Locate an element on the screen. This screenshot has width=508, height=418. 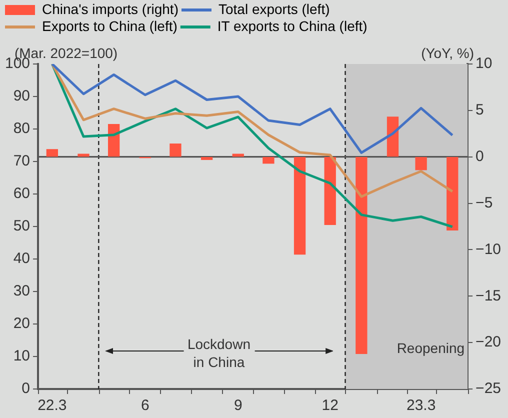
legend-label: China's imports (right) is located at coordinates (110, 8).